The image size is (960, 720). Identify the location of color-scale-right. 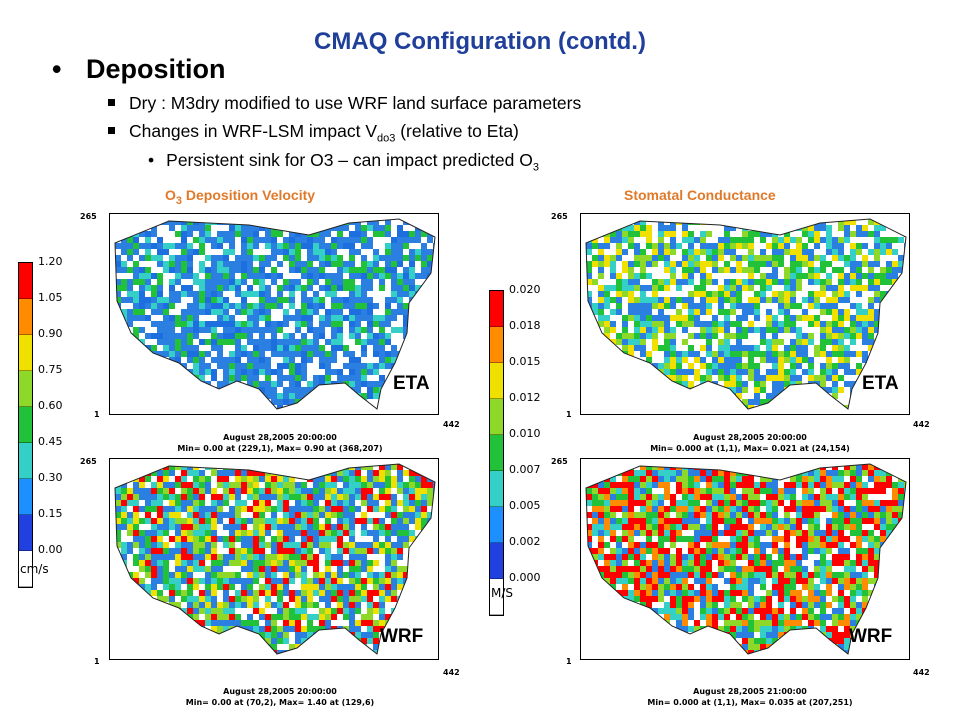
(496, 453).